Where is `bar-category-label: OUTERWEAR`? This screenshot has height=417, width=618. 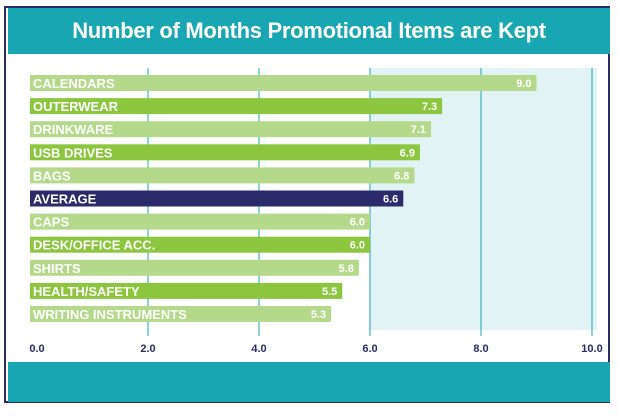
bar-category-label: OUTERWEAR is located at coordinates (76, 106).